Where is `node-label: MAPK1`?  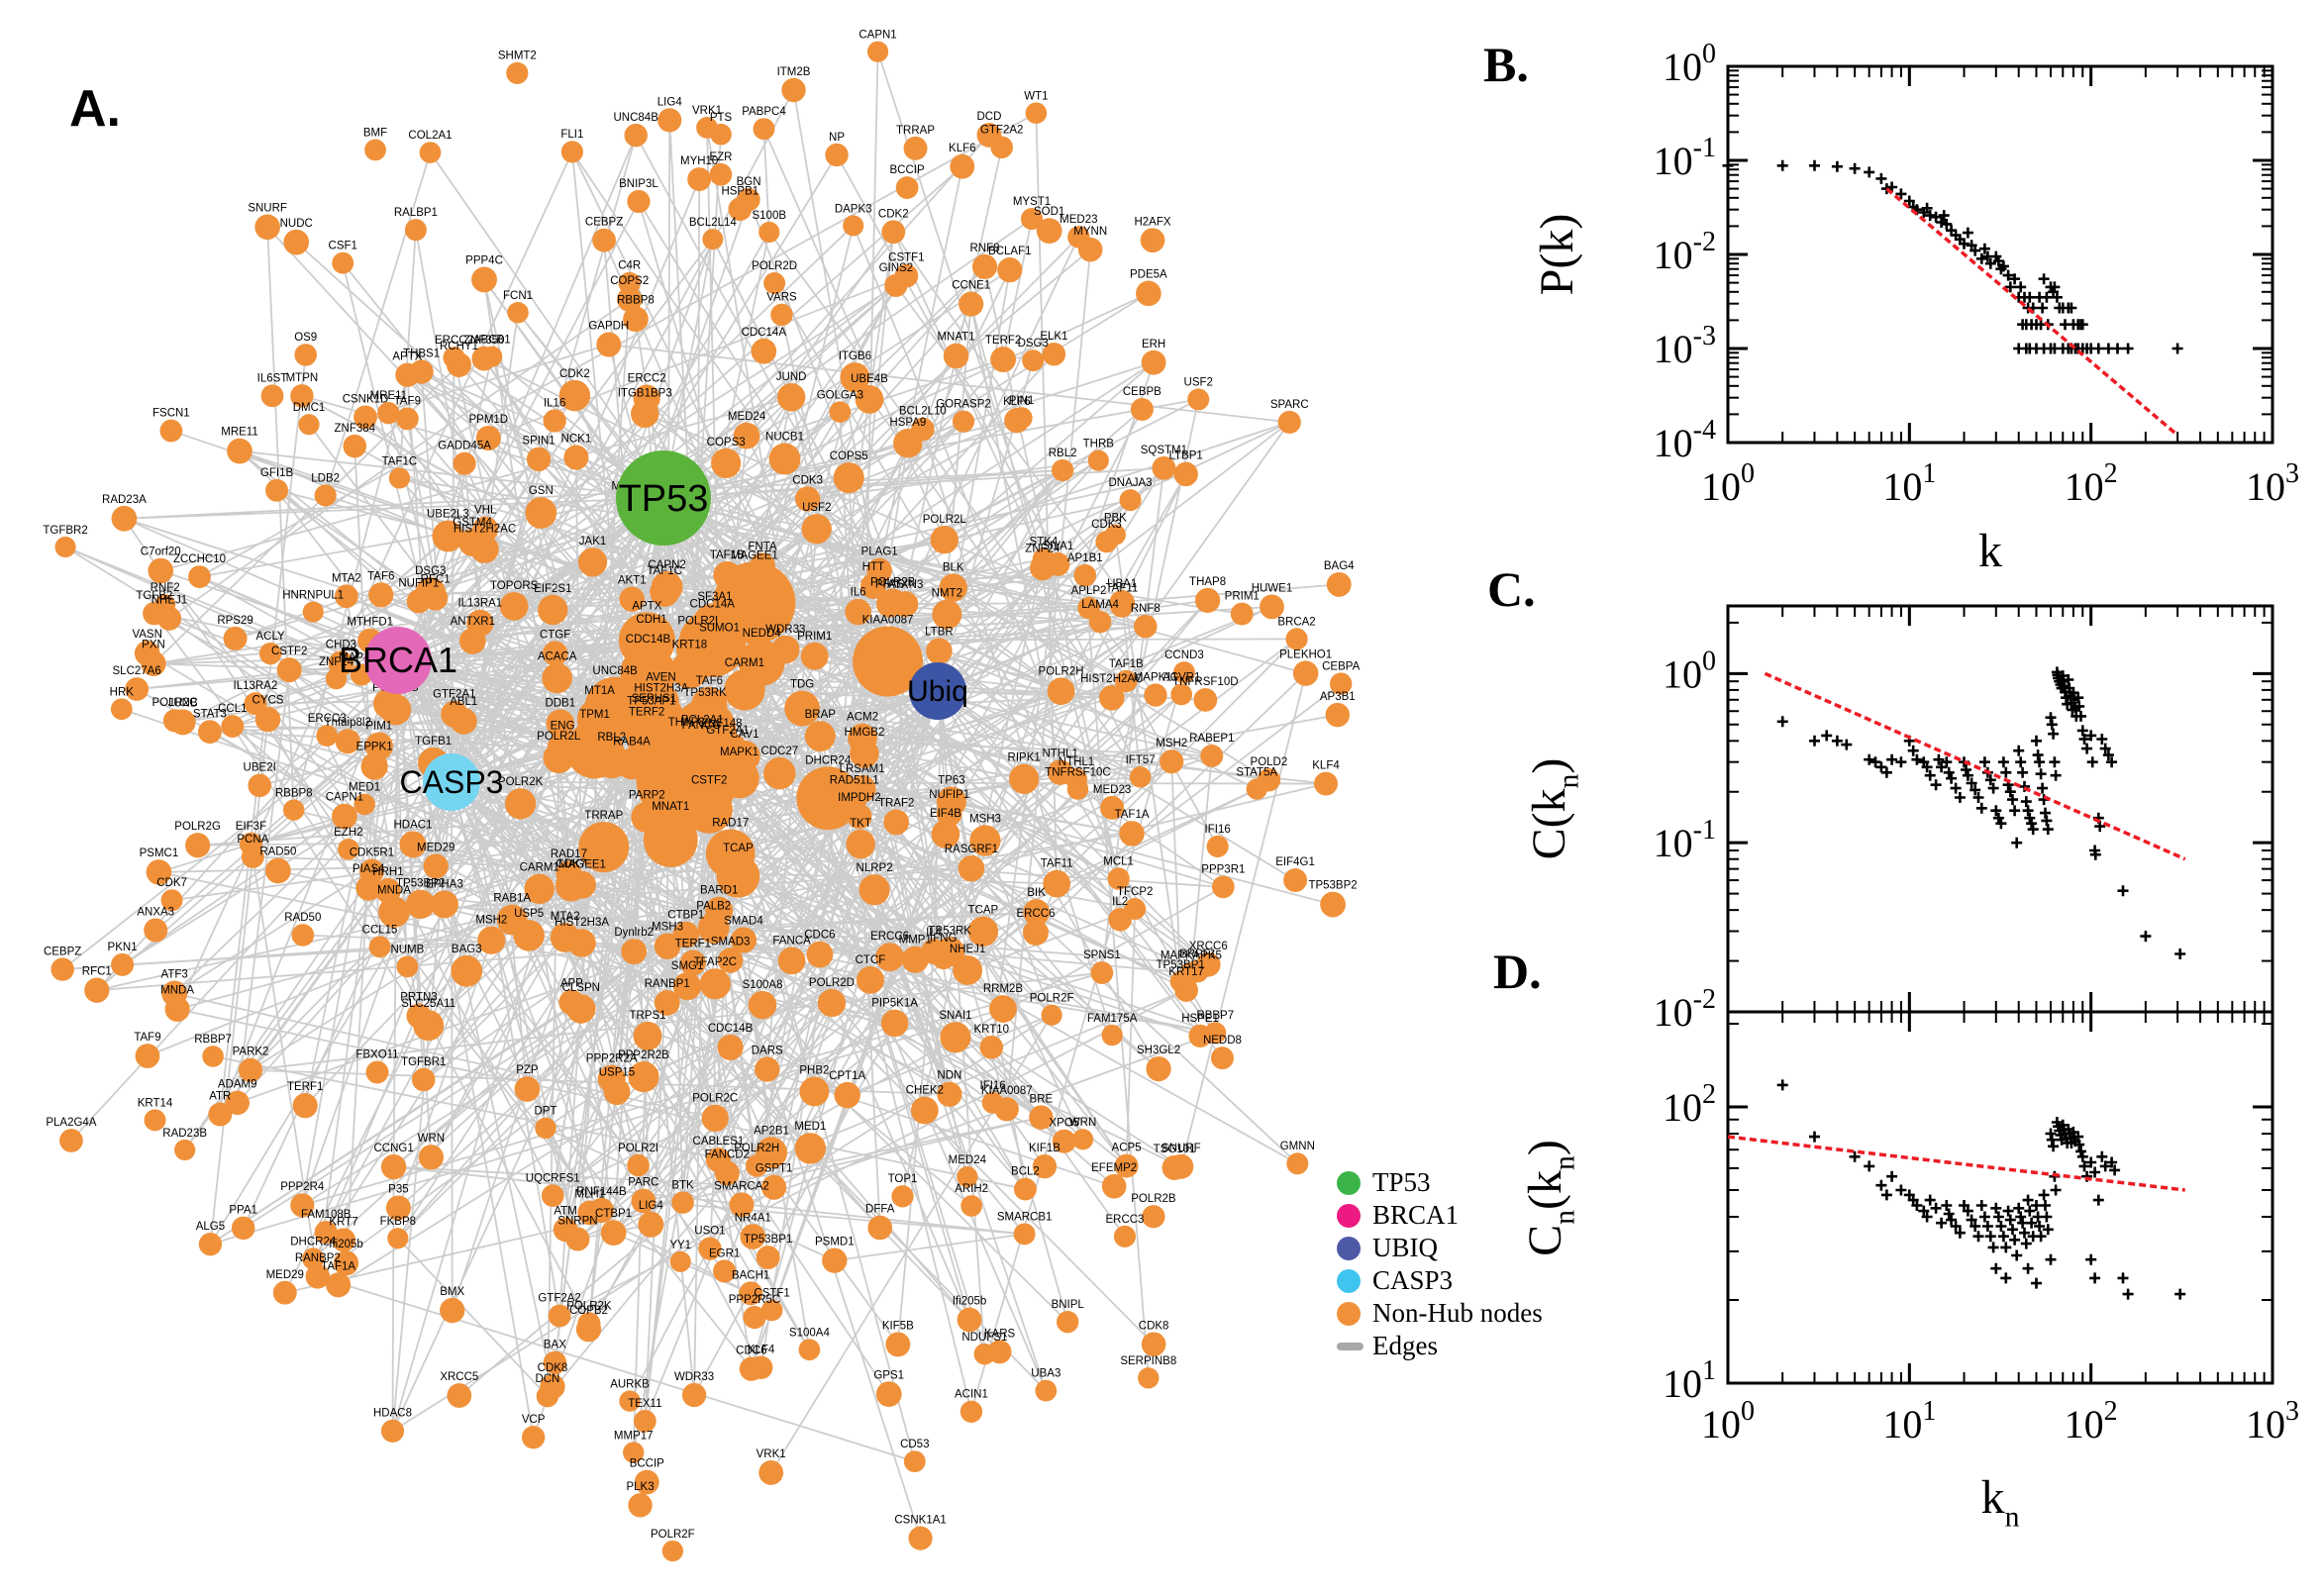
node-label: MAPK1 is located at coordinates (739, 752).